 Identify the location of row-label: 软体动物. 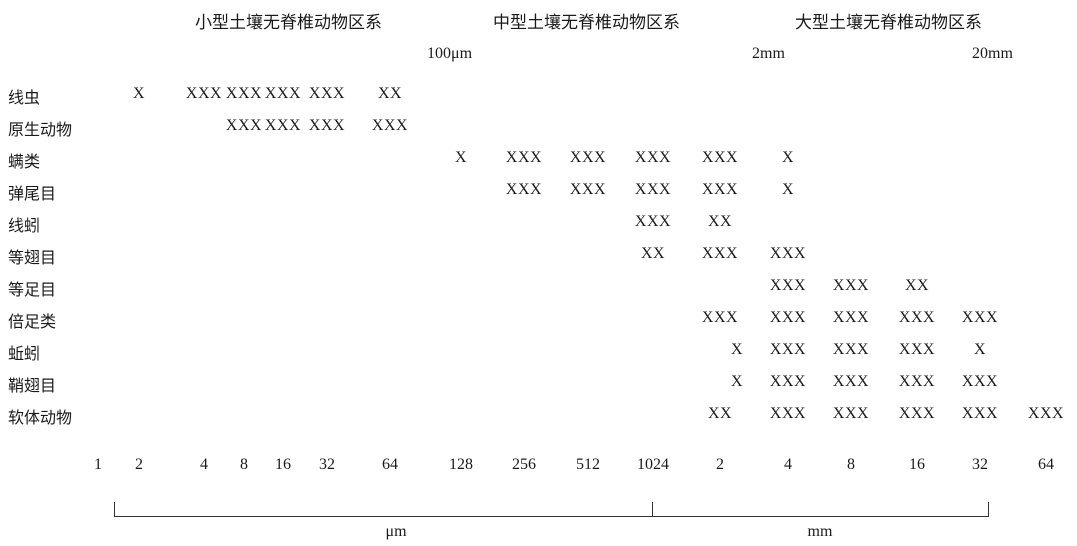
(40, 417).